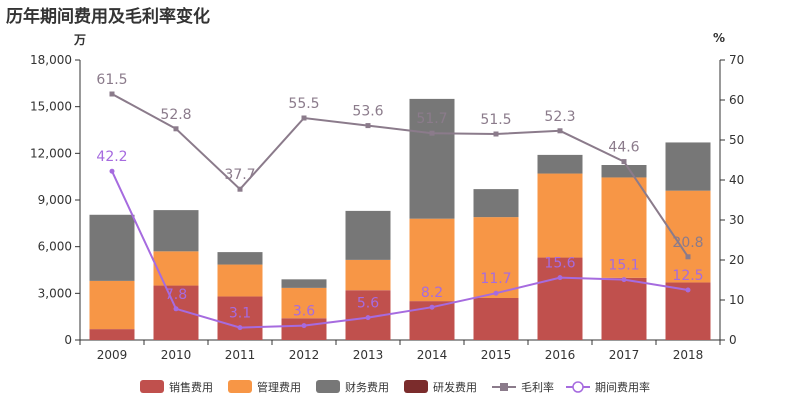 This screenshot has height=400, width=800. I want to click on data-label: 8.2, so click(432, 293).